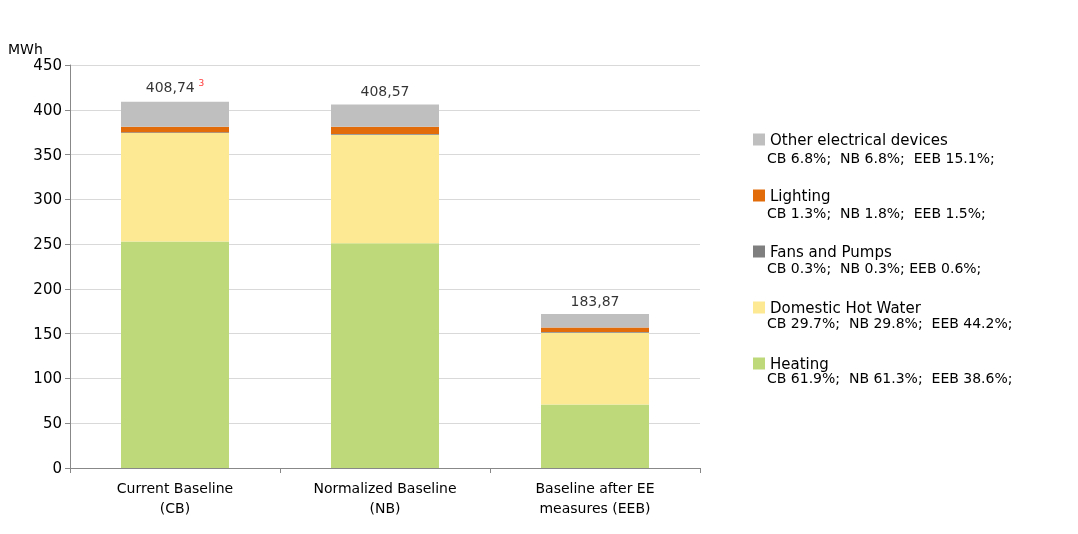 The height and width of the screenshot is (534, 1078). I want to click on legend-label: Other electrical devices, so click(859, 139).